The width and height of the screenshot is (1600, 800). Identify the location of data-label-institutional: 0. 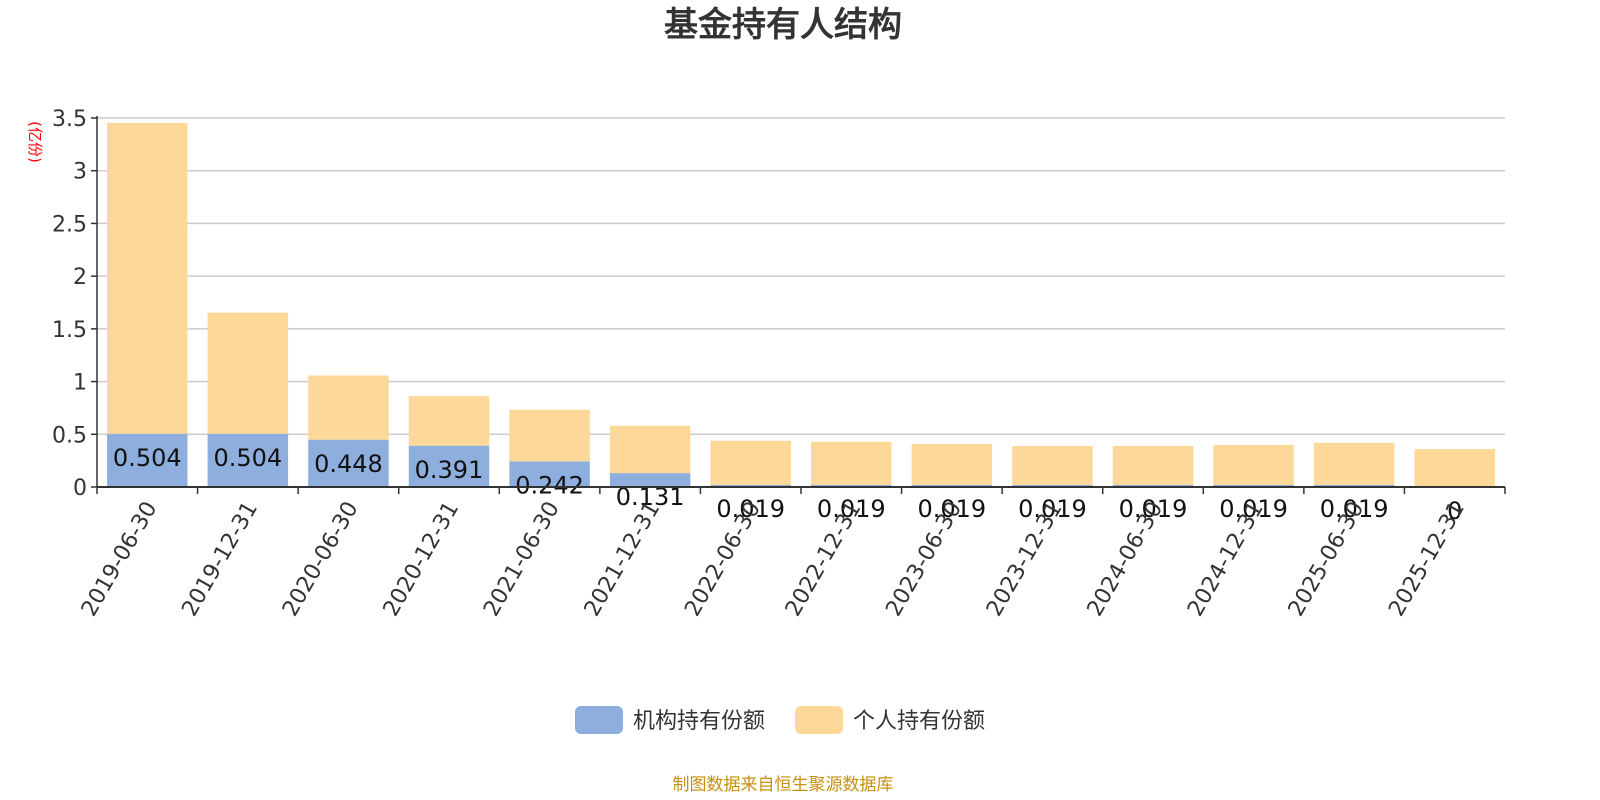
(1454, 511).